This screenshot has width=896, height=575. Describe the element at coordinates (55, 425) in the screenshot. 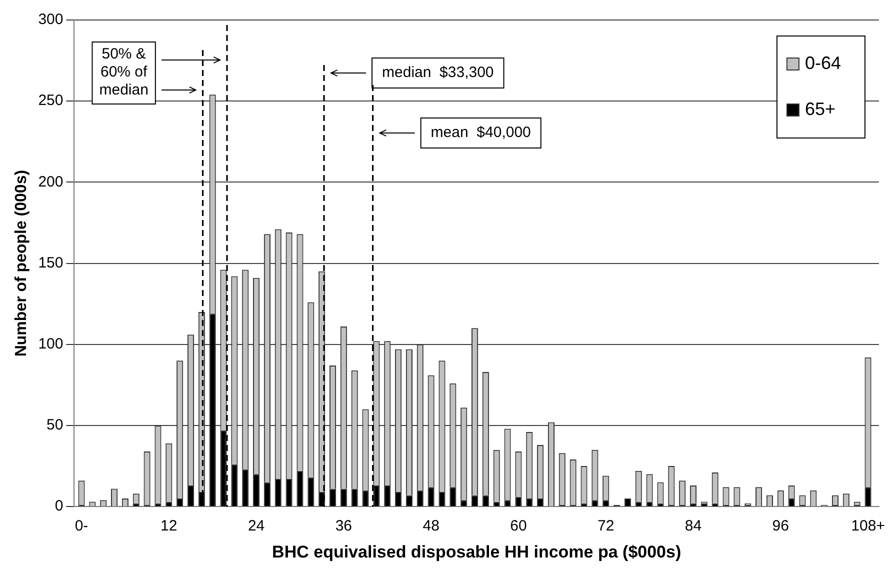

I see `y-tick-label: 50` at that location.